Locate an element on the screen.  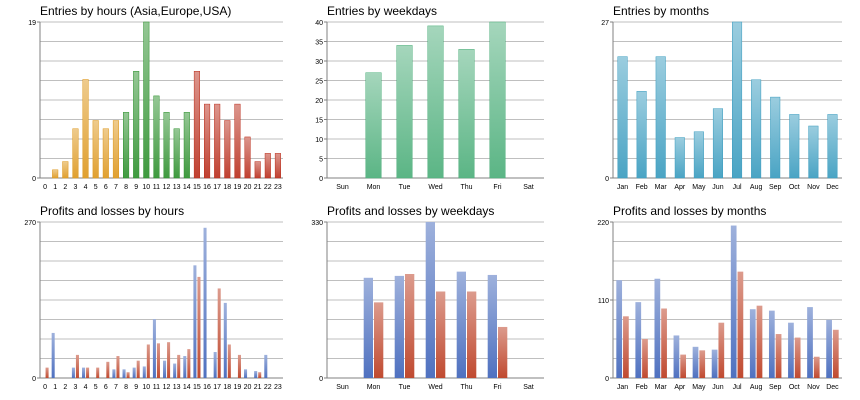
x-tick-label: Feb is located at coordinates (642, 187).